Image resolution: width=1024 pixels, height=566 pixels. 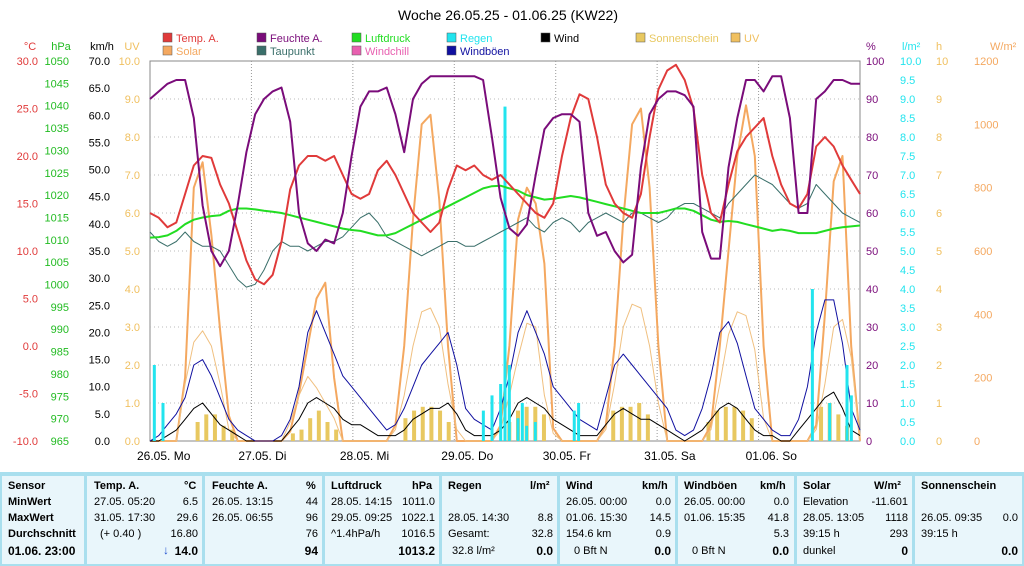 What do you see at coordinates (42, 534) in the screenshot?
I see `avg-row-label: Durchschnitt` at bounding box center [42, 534].